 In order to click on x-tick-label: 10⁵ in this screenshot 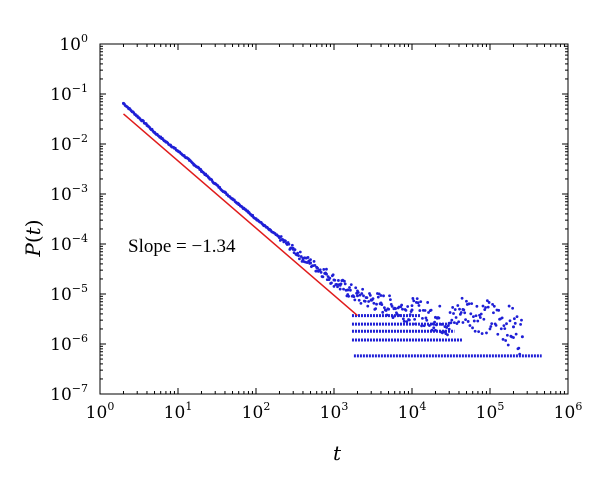, I will do `click(490, 411)`.